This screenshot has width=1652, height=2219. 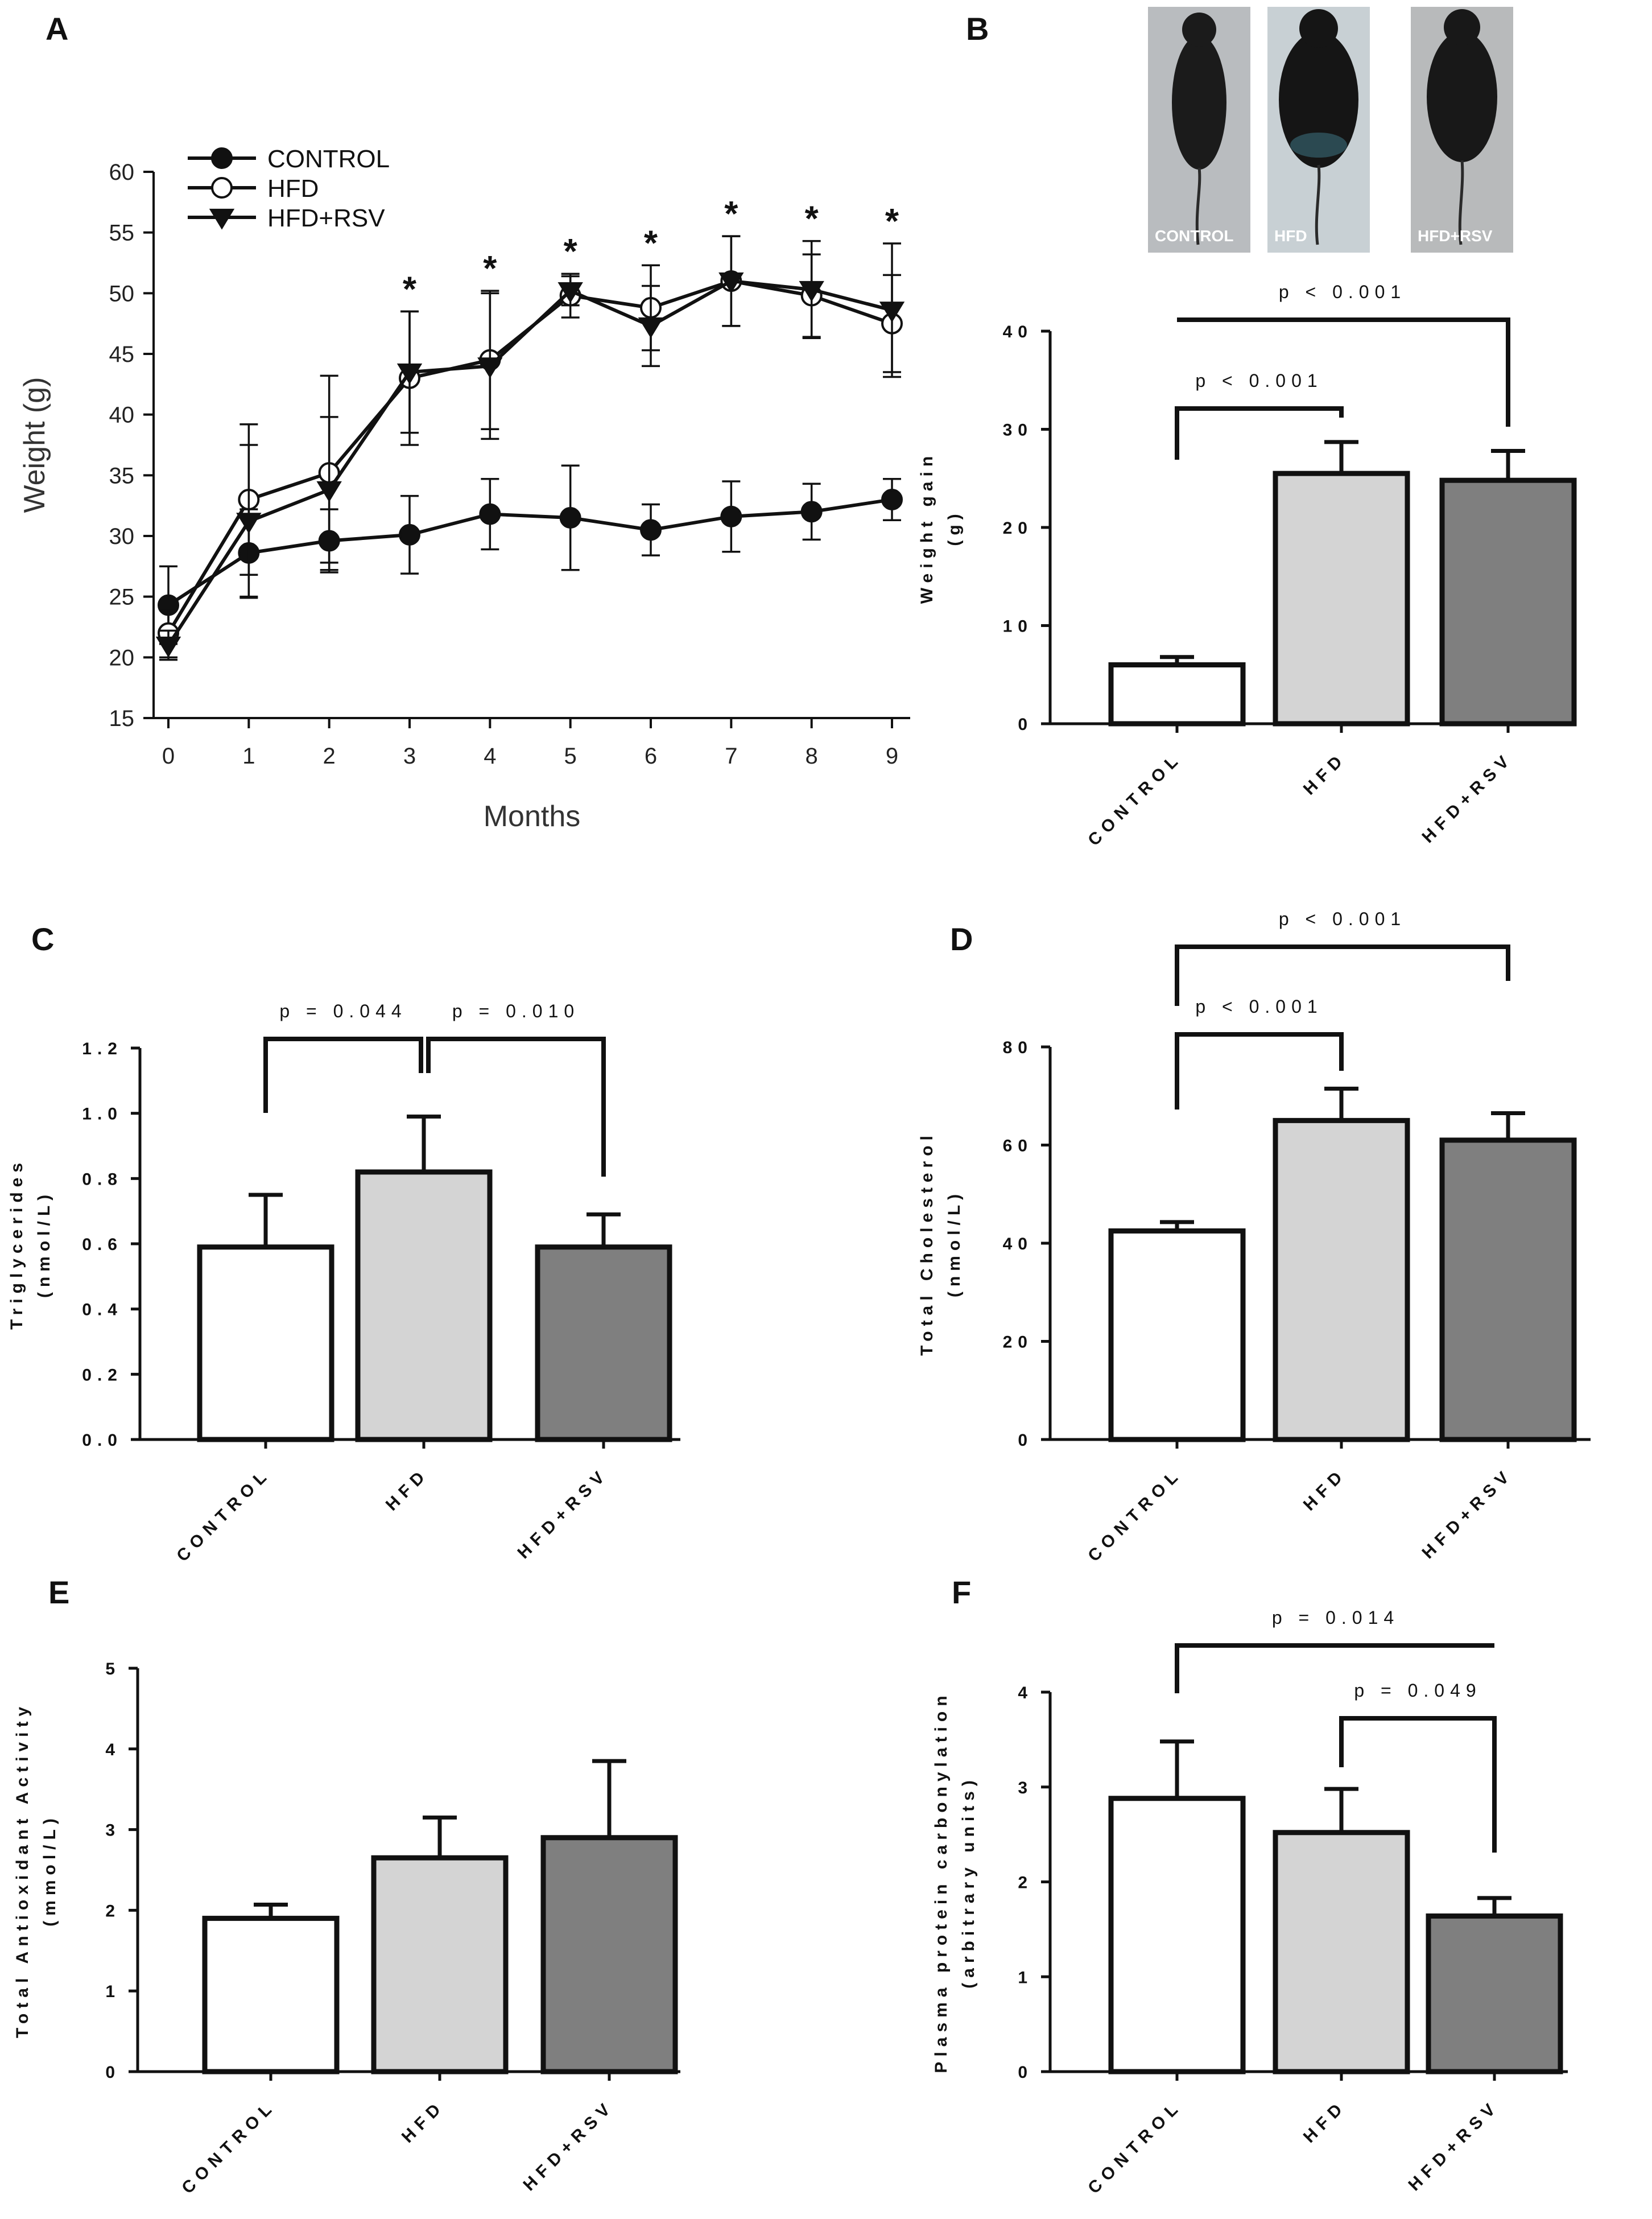 What do you see at coordinates (941, 1244) in the screenshot?
I see `y-axis-title: Total Cholesterol (nmol/L)` at bounding box center [941, 1244].